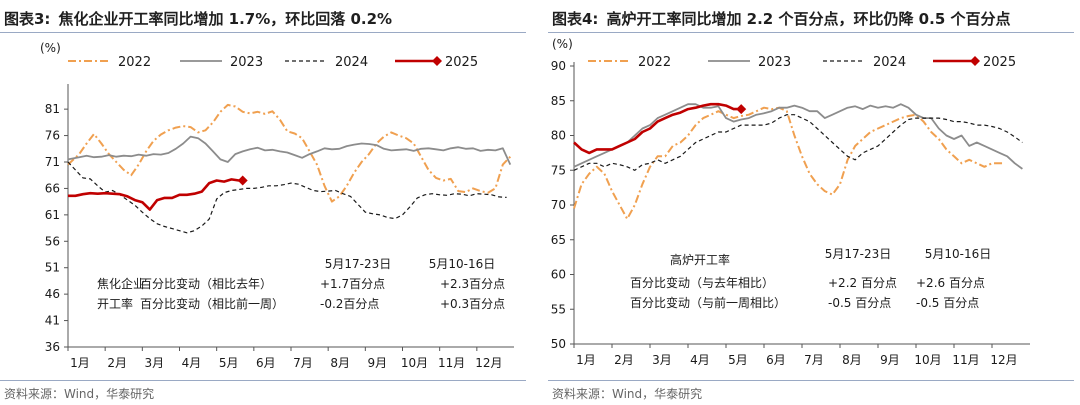  Describe the element at coordinates (52, 109) in the screenshot. I see `y-tick-label: 81` at that location.